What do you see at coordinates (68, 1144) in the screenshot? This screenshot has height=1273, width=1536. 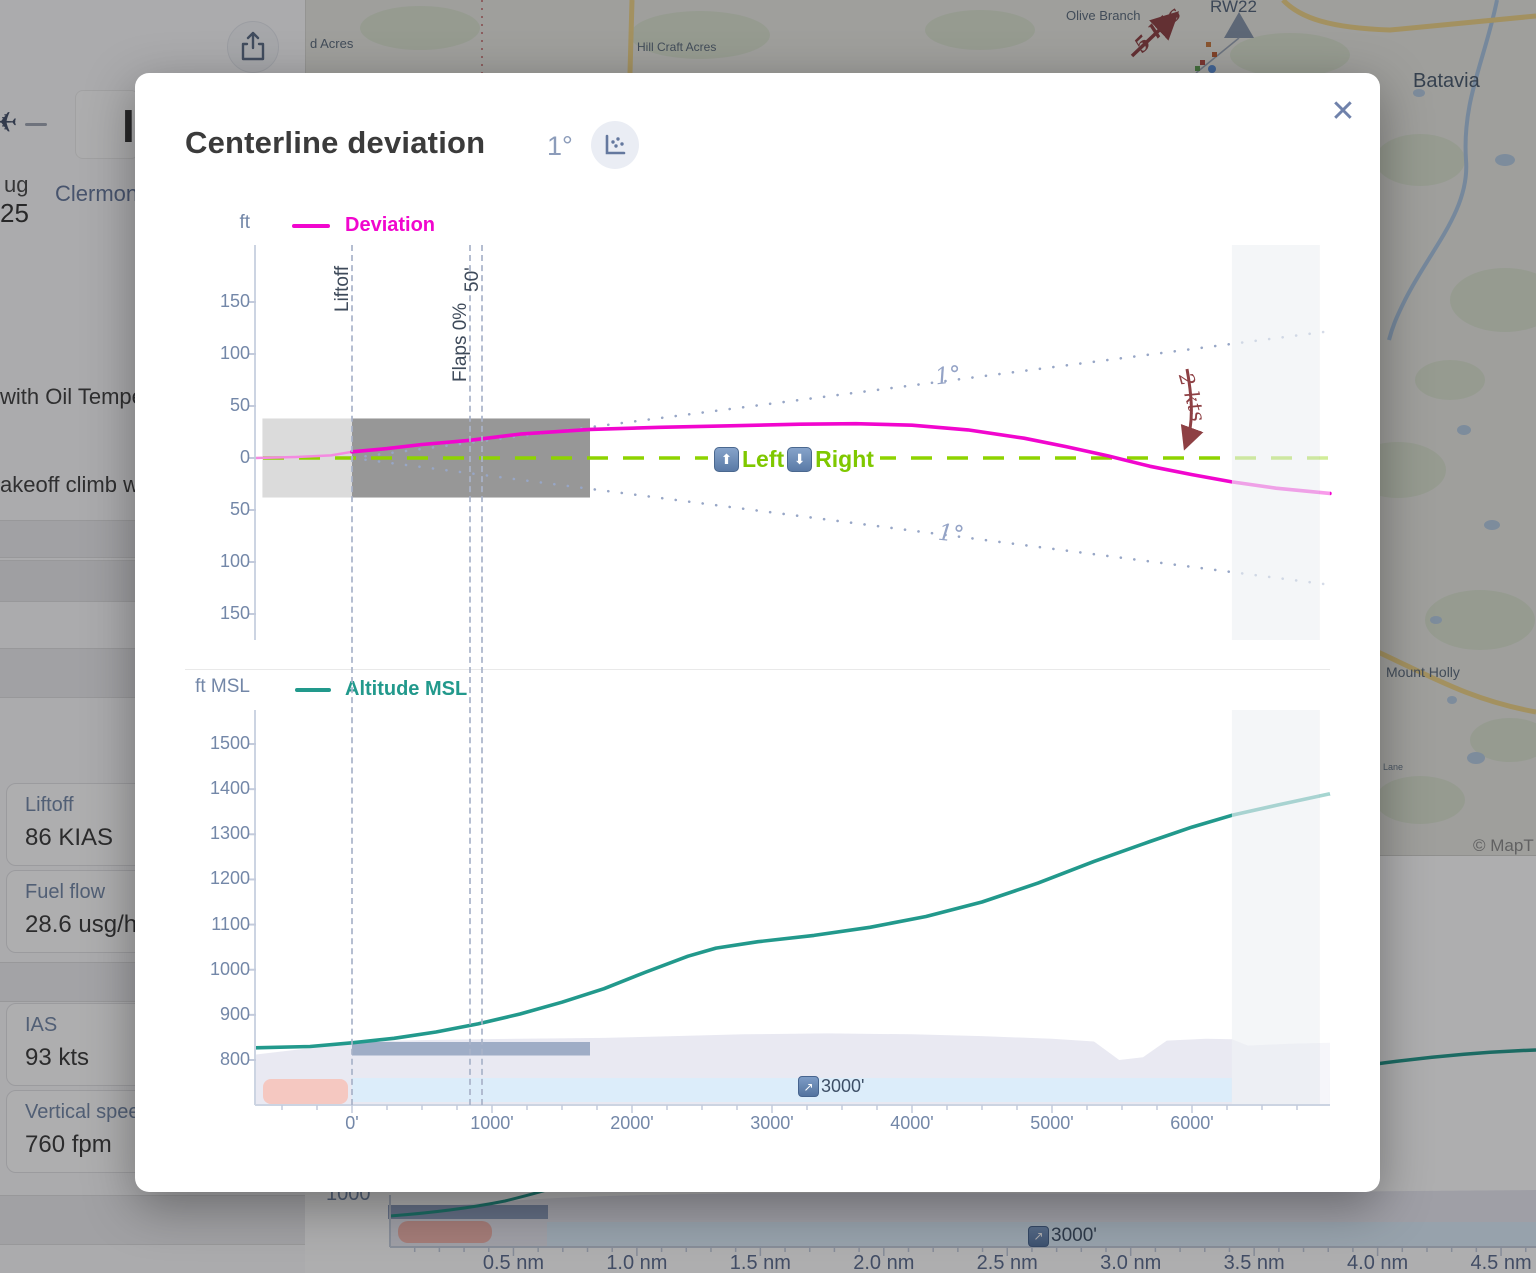 I see `metric-value: 760 fpm` at bounding box center [68, 1144].